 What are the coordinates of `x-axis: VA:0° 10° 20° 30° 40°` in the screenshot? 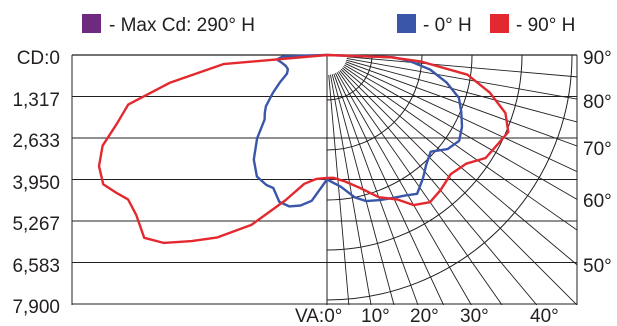 It's located at (427, 316).